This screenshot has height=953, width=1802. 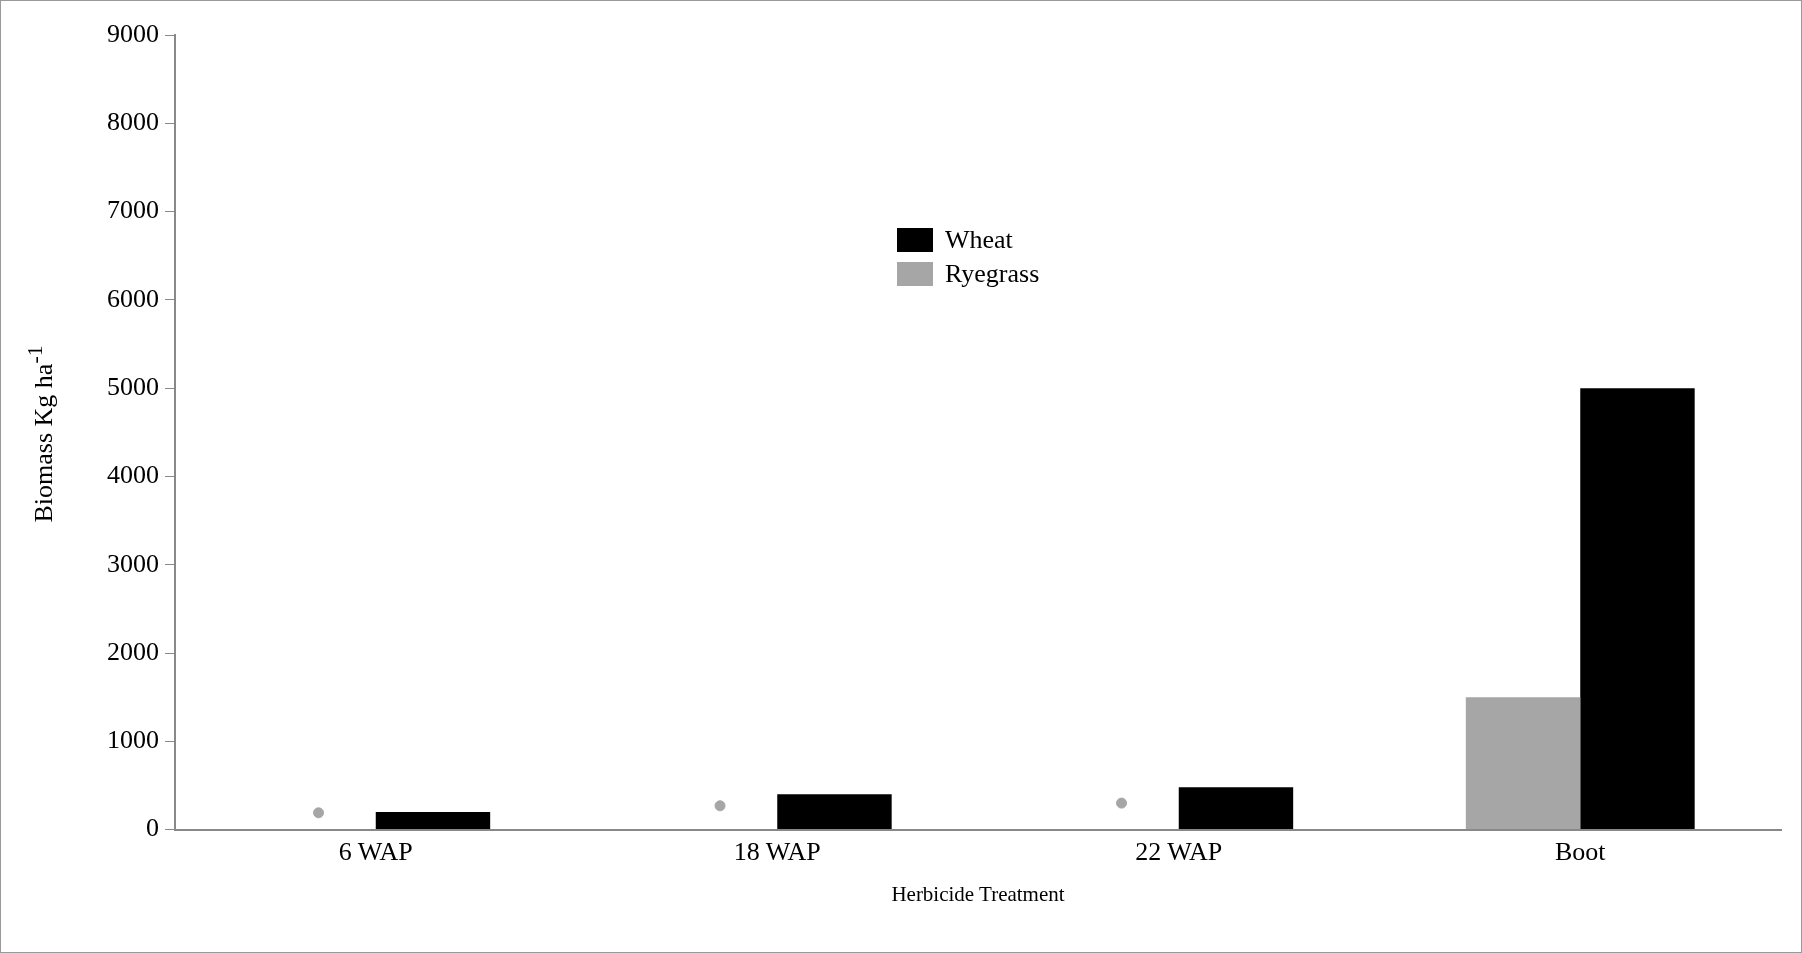 What do you see at coordinates (978, 893) in the screenshot?
I see `x-axis-title: Herbicide Treatment` at bounding box center [978, 893].